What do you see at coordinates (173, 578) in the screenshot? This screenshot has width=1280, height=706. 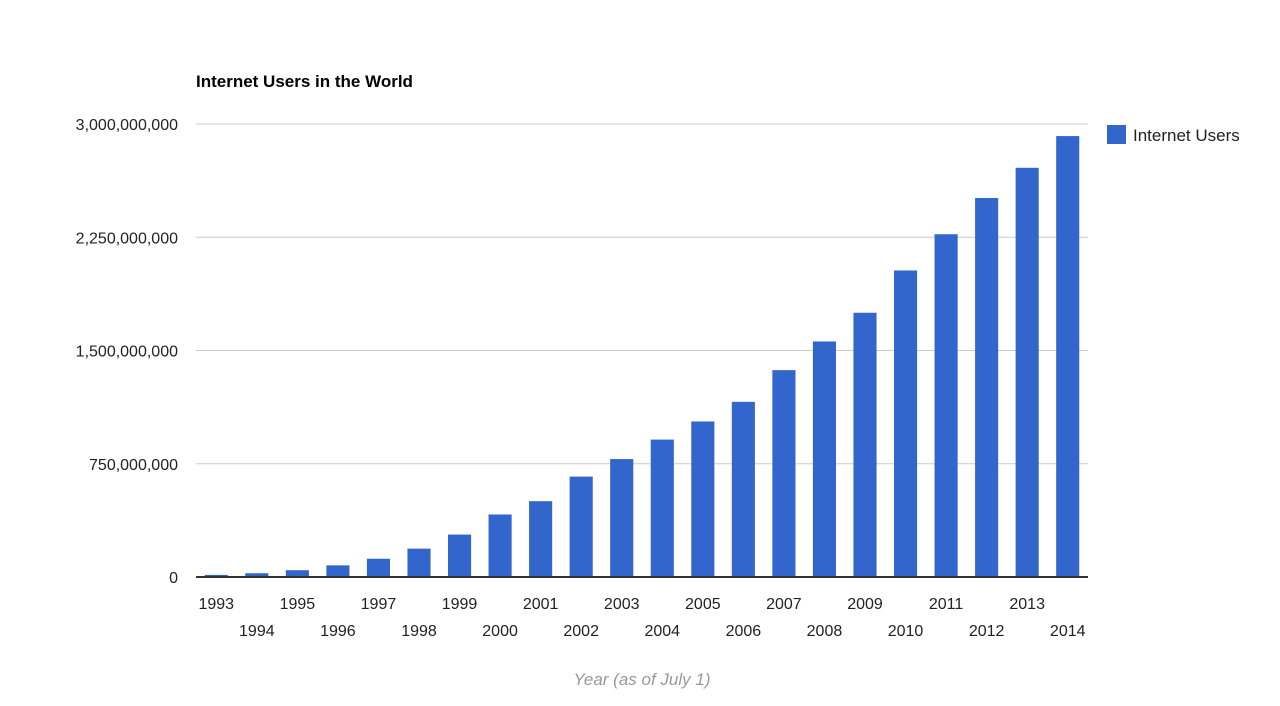 I see `y-tick-label: 0` at bounding box center [173, 578].